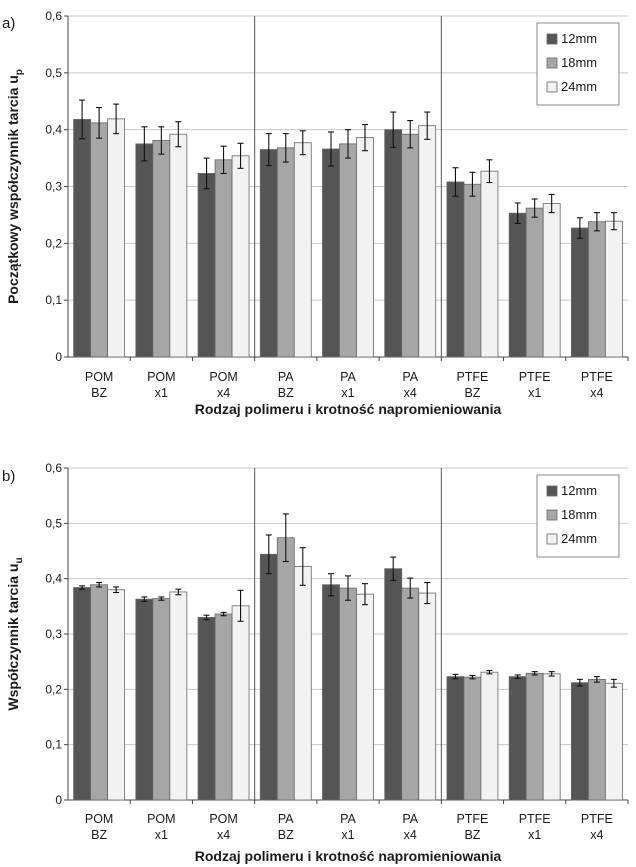 The height and width of the screenshot is (867, 636). What do you see at coordinates (13, 637) in the screenshot?
I see `y-axis-title-main: Współczynnik tarcia u` at bounding box center [13, 637].